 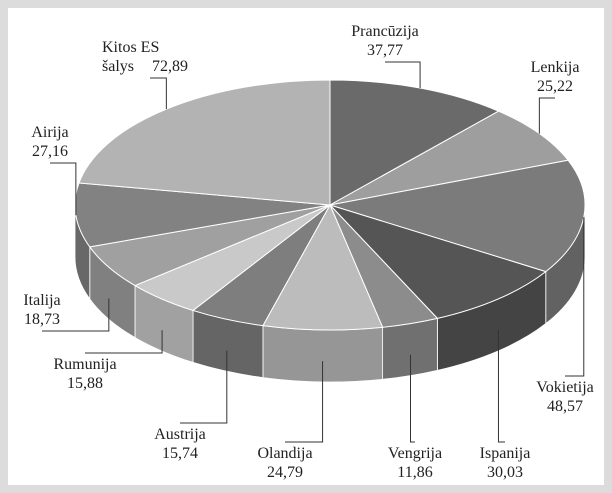 I want to click on slice-label: Ispanija, so click(x=505, y=453).